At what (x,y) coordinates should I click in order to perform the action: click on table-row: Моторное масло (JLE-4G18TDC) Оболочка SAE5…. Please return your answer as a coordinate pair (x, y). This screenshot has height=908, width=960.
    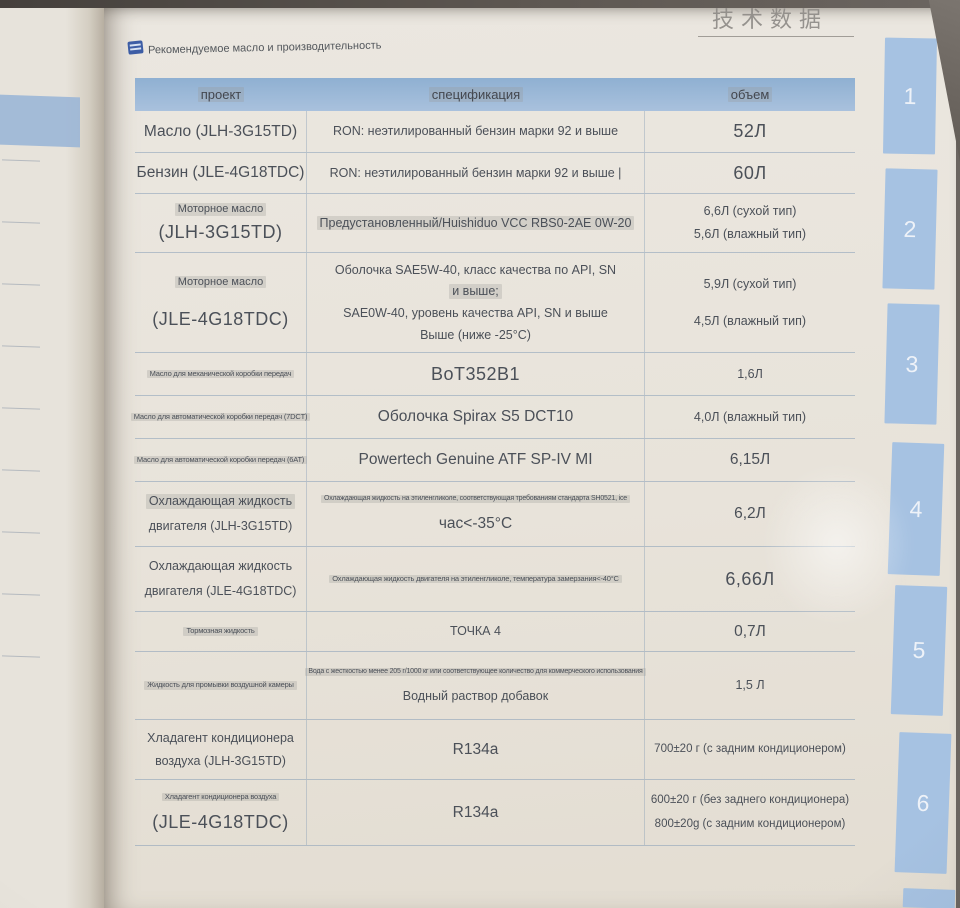
    Looking at the image, I should click on (495, 303).